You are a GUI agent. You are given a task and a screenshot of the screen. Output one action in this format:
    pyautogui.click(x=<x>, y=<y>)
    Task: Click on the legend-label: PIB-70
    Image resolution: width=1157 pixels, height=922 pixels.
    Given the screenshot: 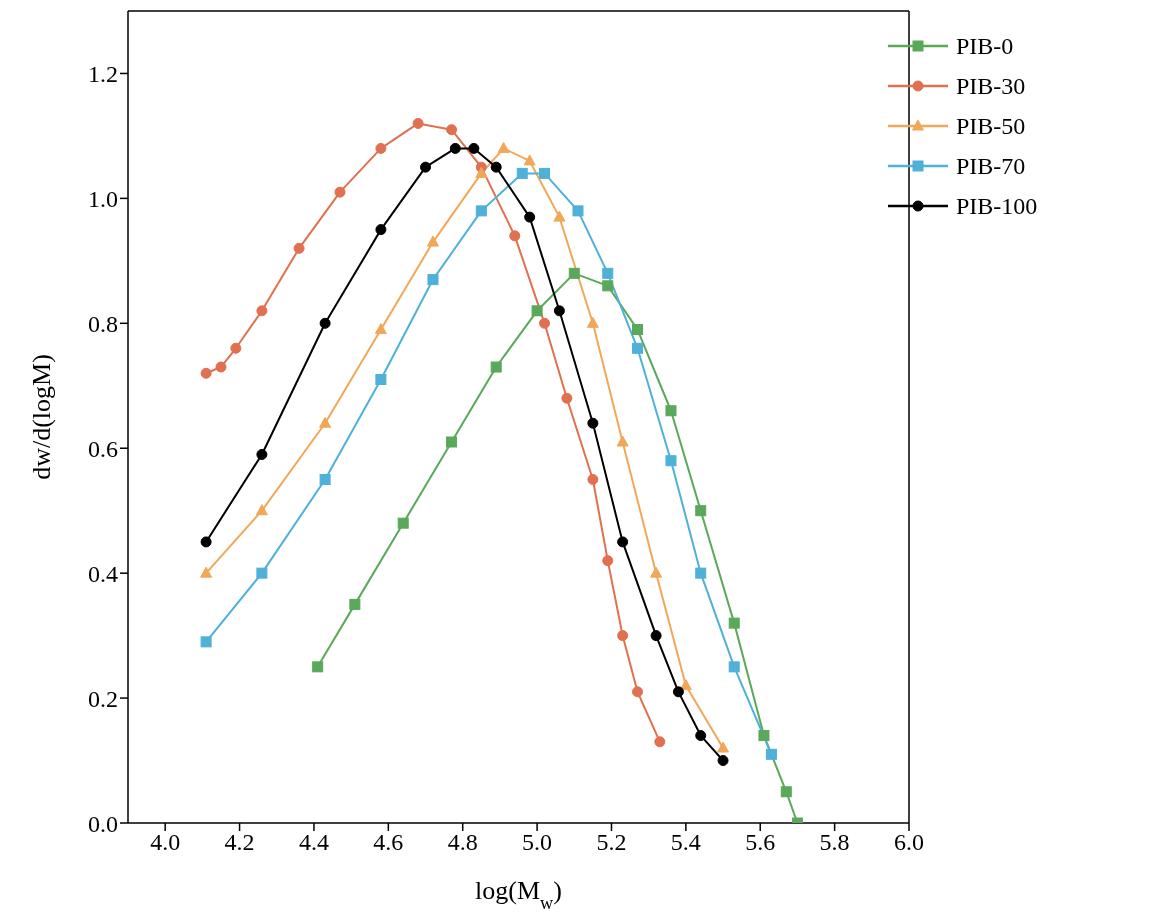 What is the action you would take?
    pyautogui.click(x=991, y=166)
    